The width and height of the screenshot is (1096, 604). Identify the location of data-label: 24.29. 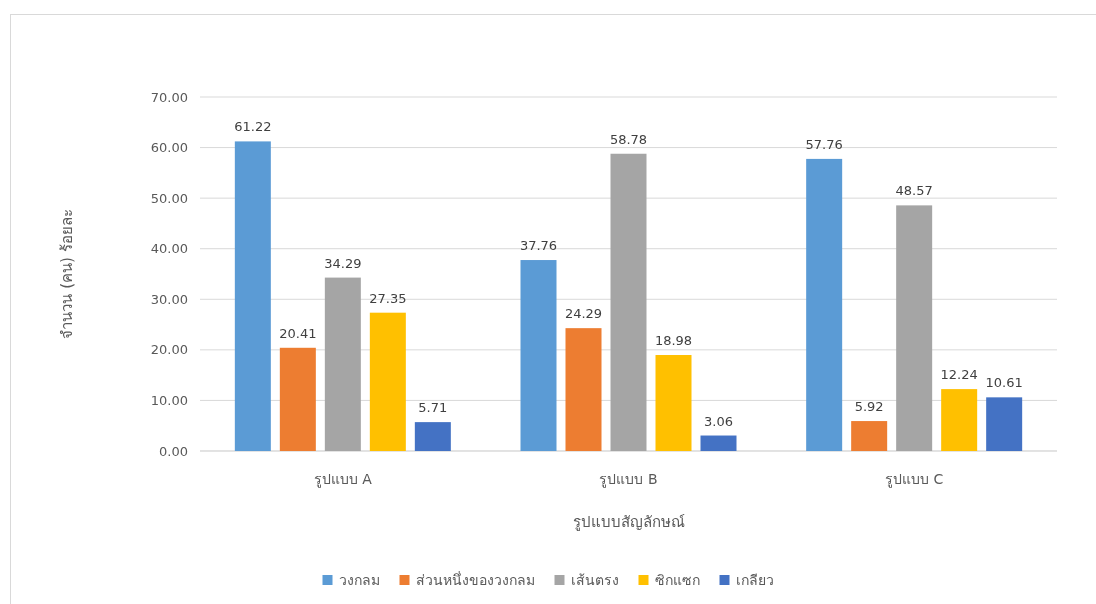
(583, 314).